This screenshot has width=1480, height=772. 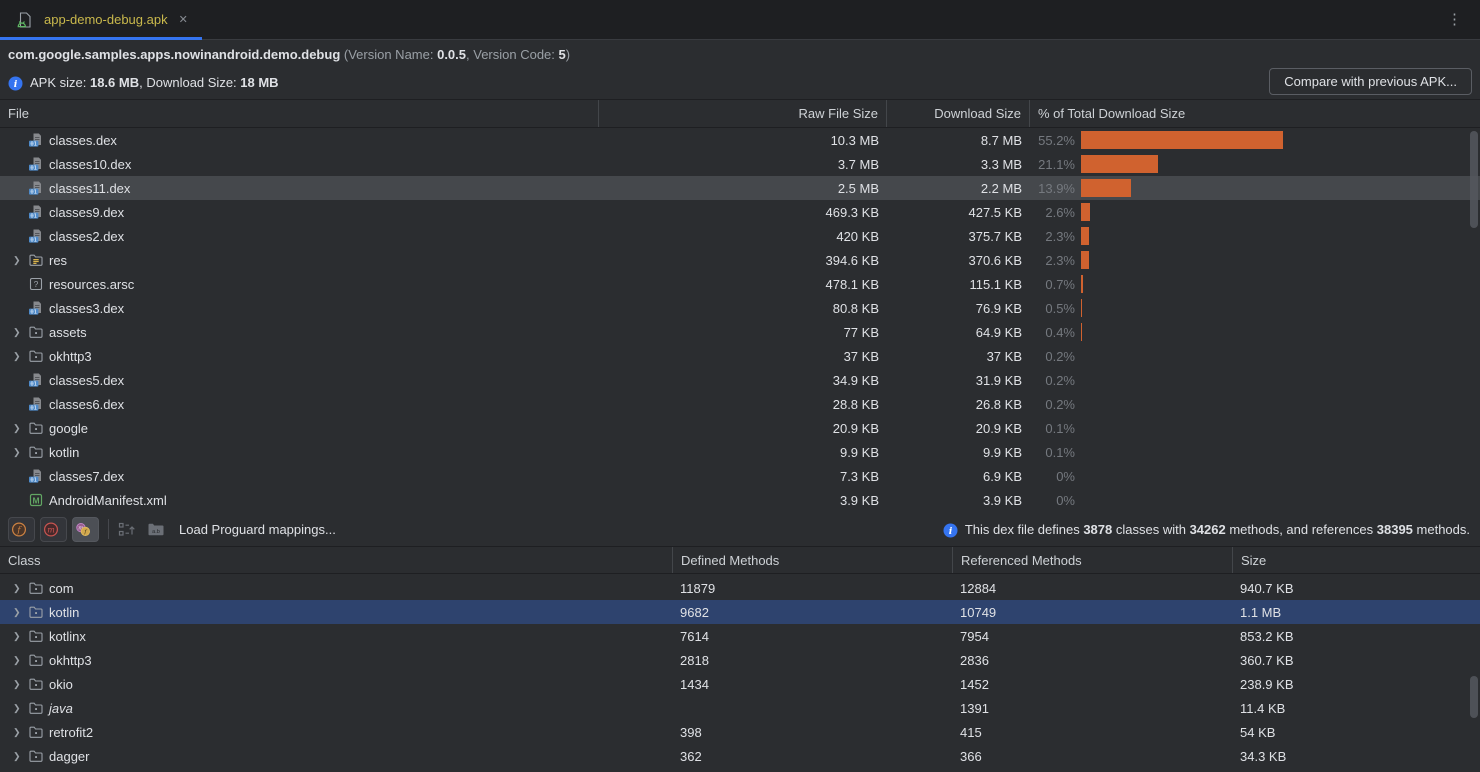 I want to click on column-download-size: Download Size, so click(x=957, y=113).